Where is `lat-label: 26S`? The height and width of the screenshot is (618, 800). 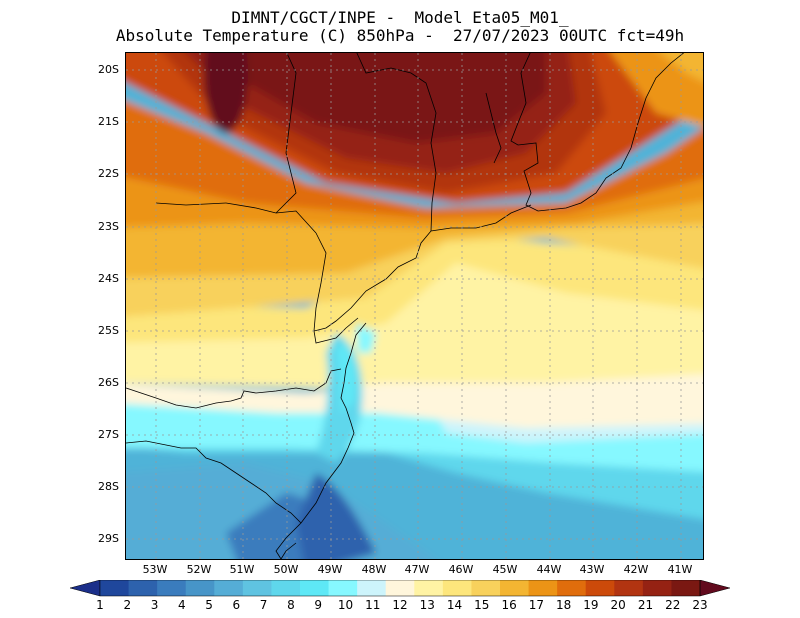
lat-label: 26S is located at coordinates (108, 382).